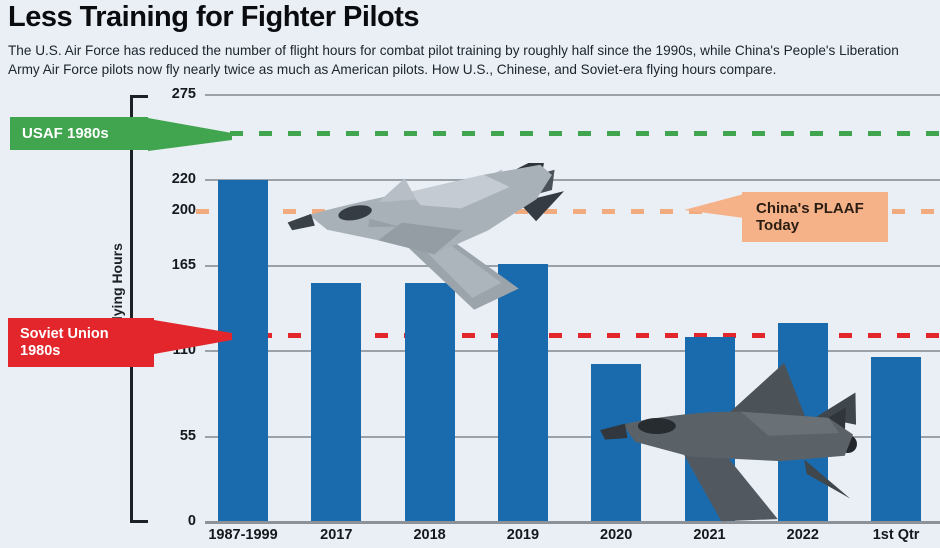 This screenshot has height=548, width=940. I want to click on china-plaaf-label-line1: China's PLAAF, so click(810, 208).